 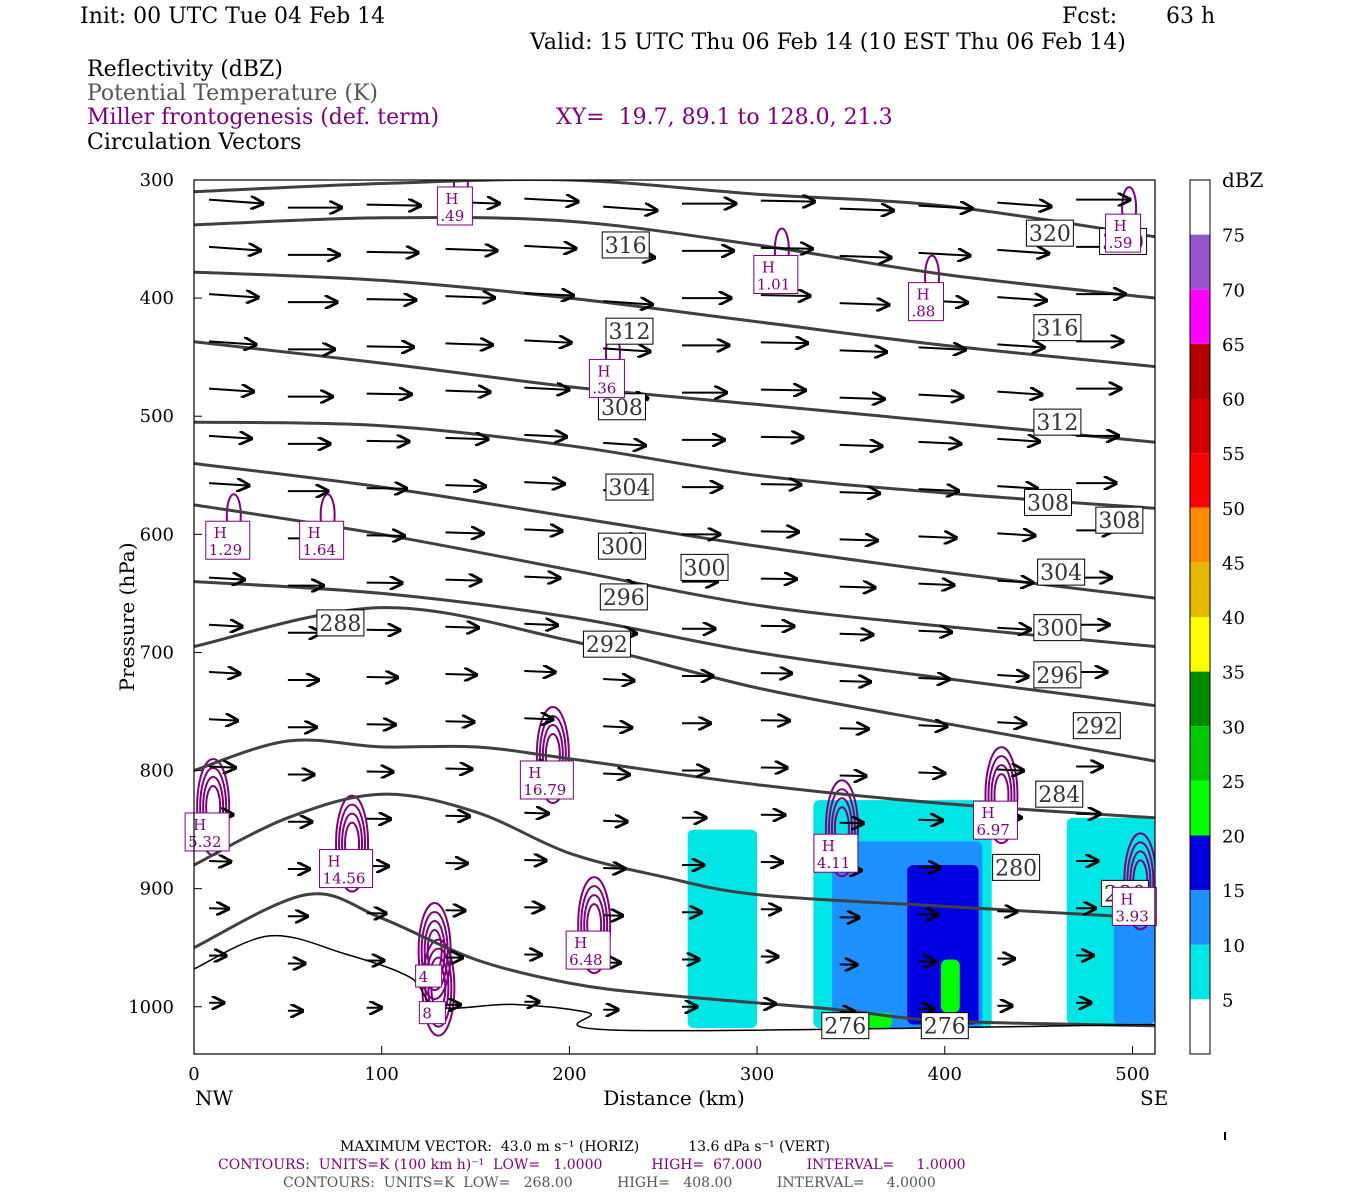 What do you see at coordinates (992, 830) in the screenshot?
I see `frontogenesis-max-value: 6.97` at bounding box center [992, 830].